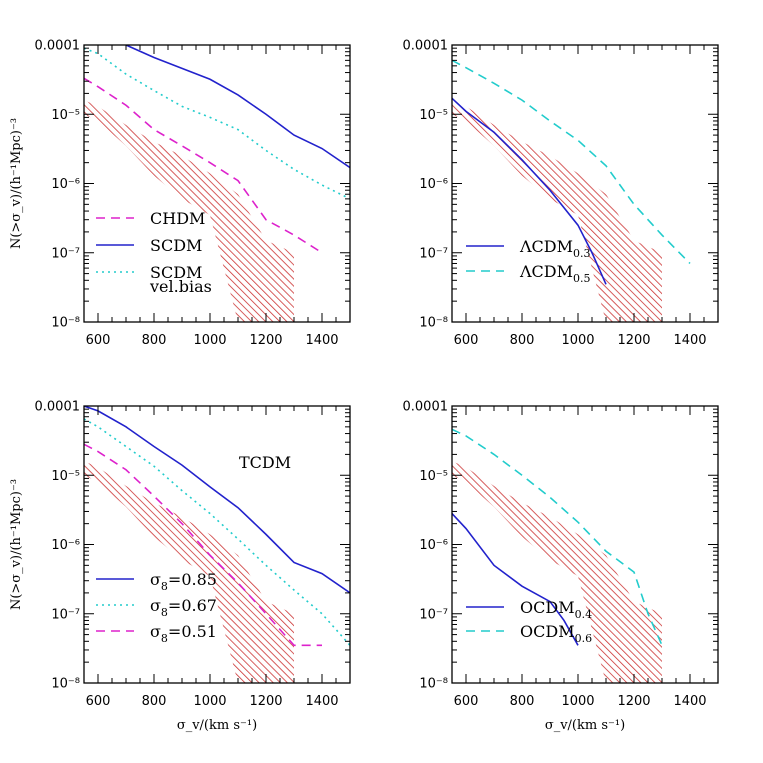  Describe the element at coordinates (183, 607) in the screenshot. I see `legend-label: σ8=0.67` at that location.